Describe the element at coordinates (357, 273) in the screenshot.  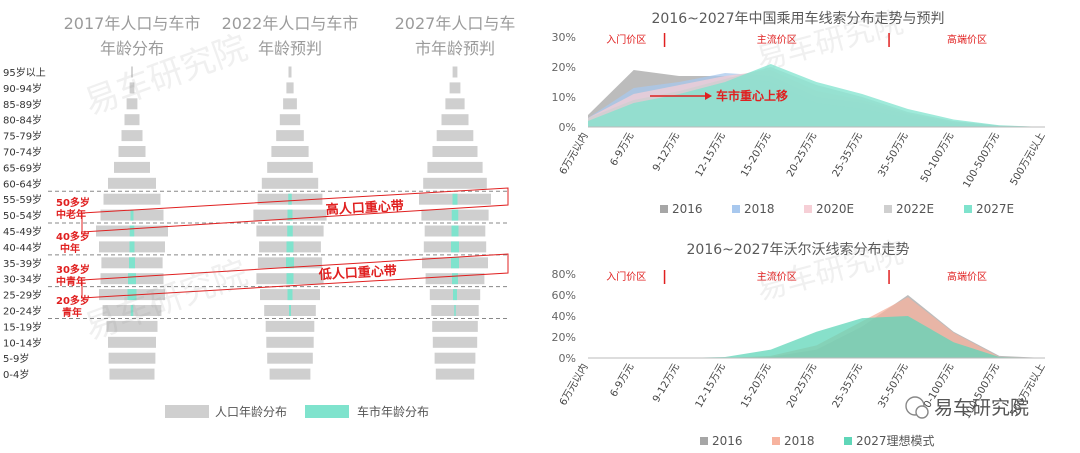
I see `low-population-band-label: 低人口重心带` at that location.